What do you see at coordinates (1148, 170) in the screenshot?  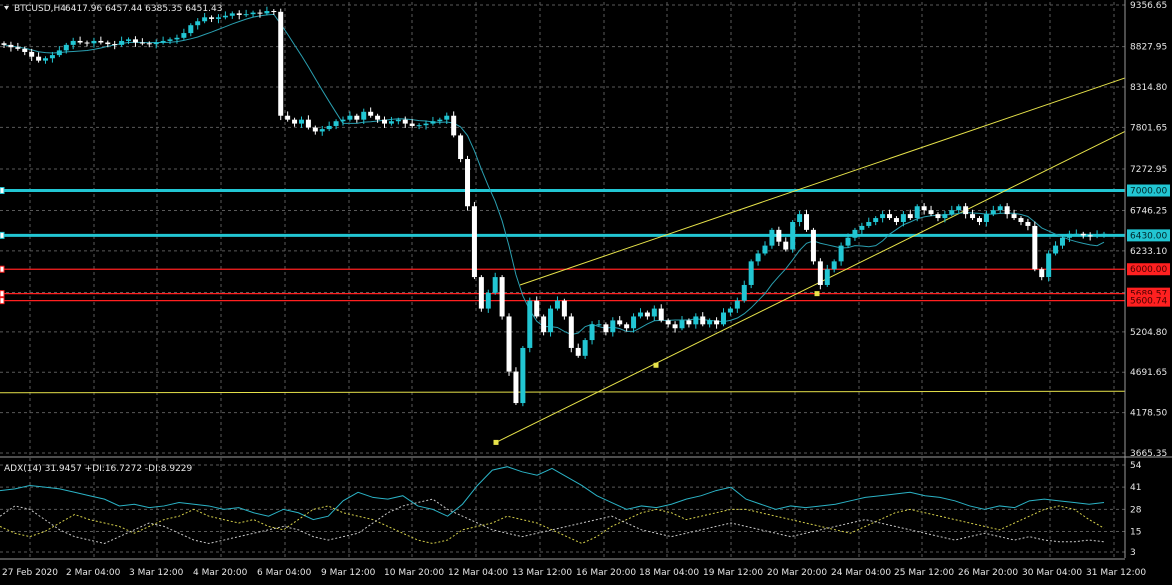 I see `price-tick-label: 7272.95` at bounding box center [1148, 170].